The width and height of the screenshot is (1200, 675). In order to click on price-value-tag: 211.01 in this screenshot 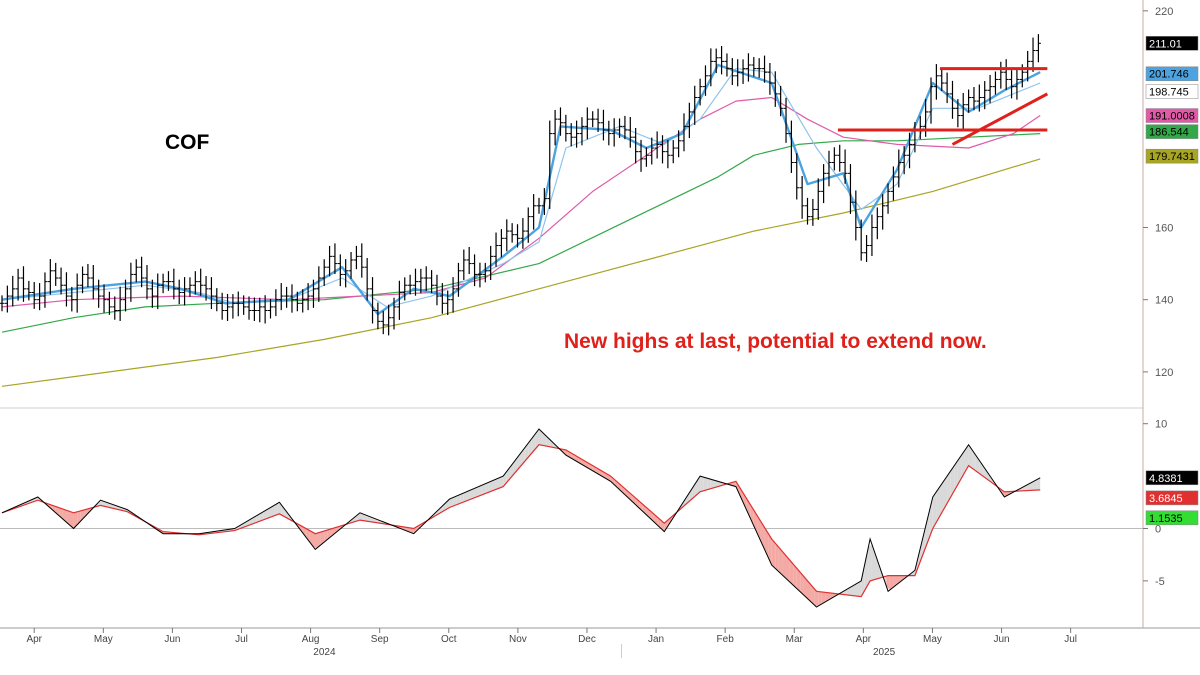, I will do `click(1165, 44)`.